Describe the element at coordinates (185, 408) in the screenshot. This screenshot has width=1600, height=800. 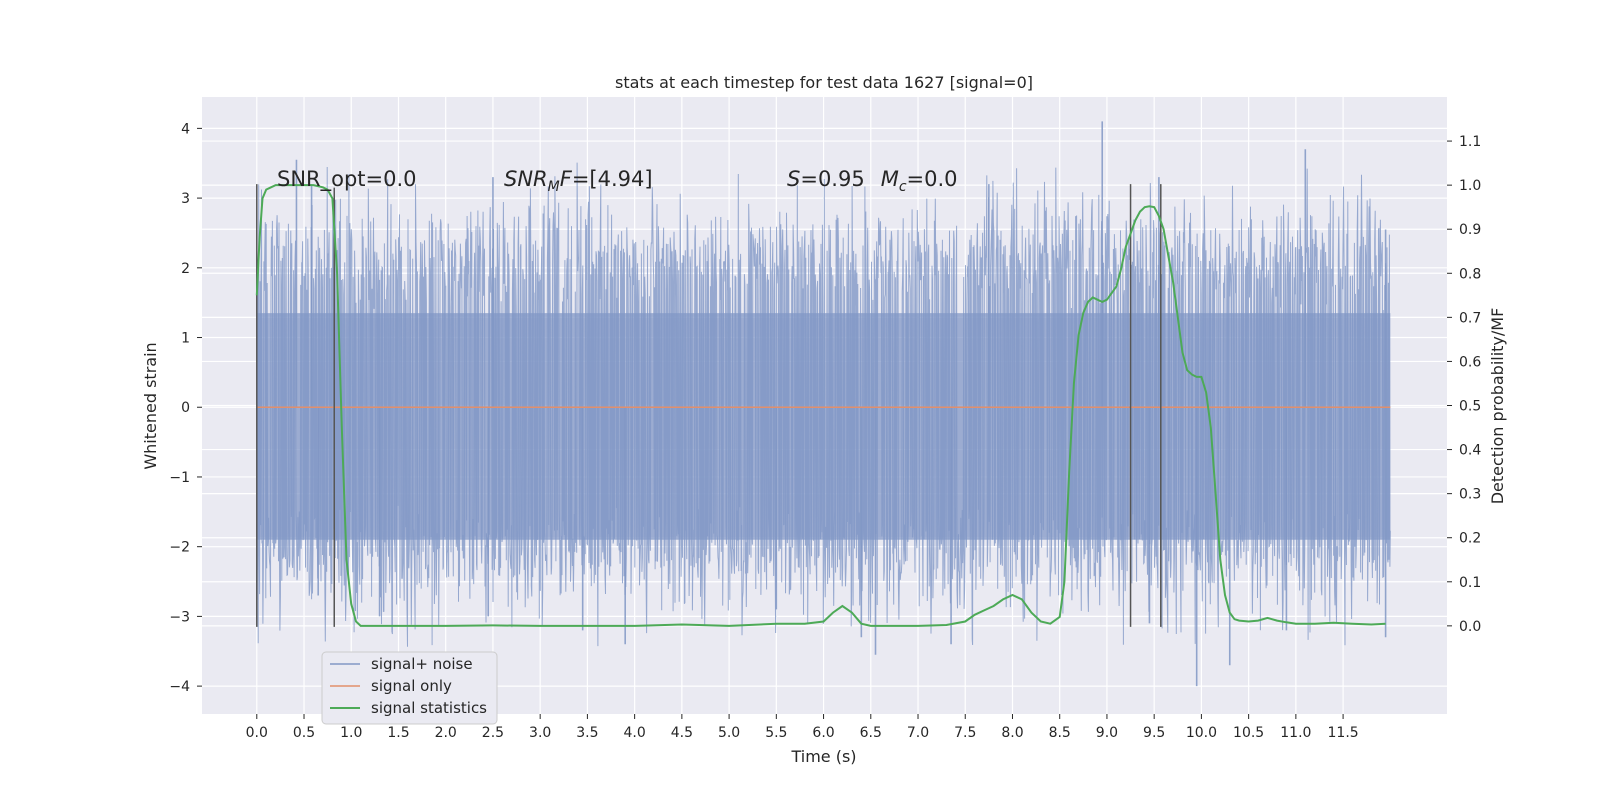
I see `y-tick-label: 0` at that location.